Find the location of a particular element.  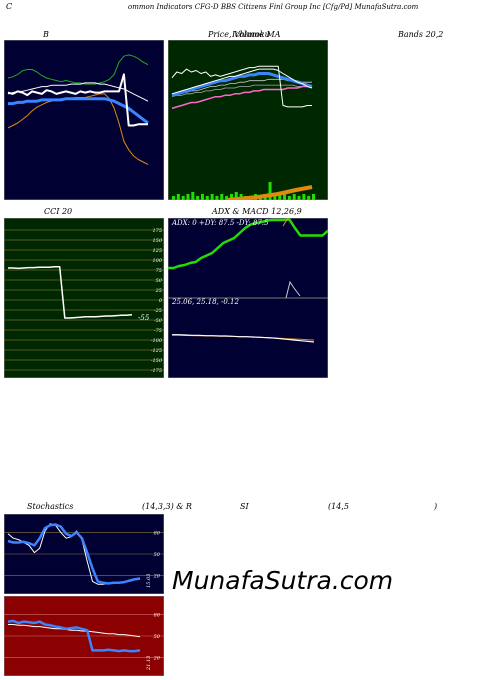

cci-tick-label: 150 is located at coordinates (157, 241).